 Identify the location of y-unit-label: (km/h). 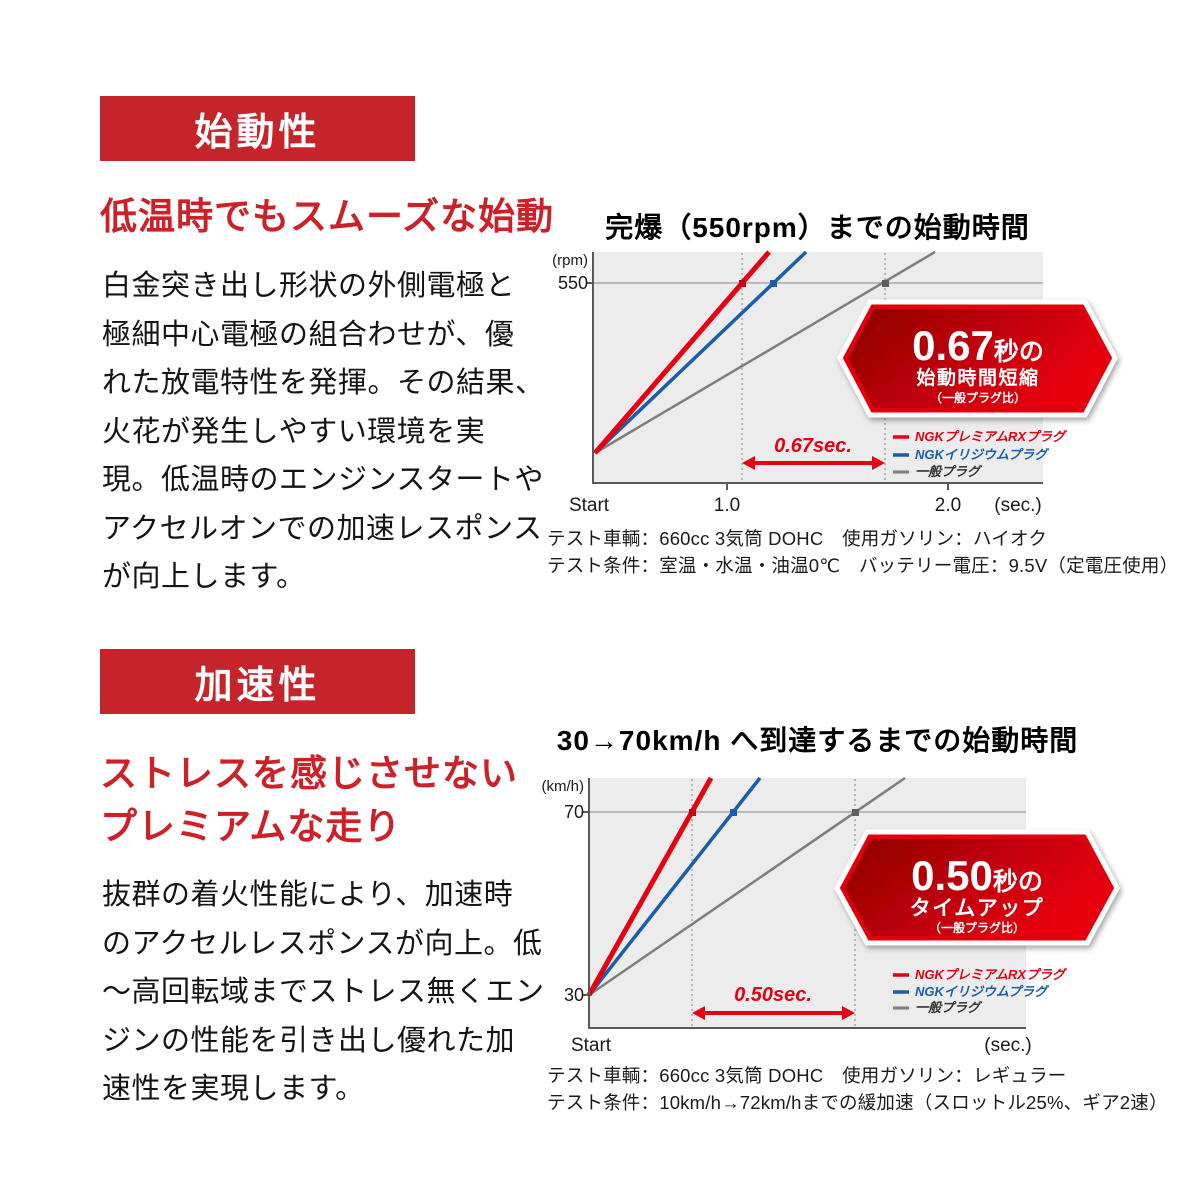
(563, 786).